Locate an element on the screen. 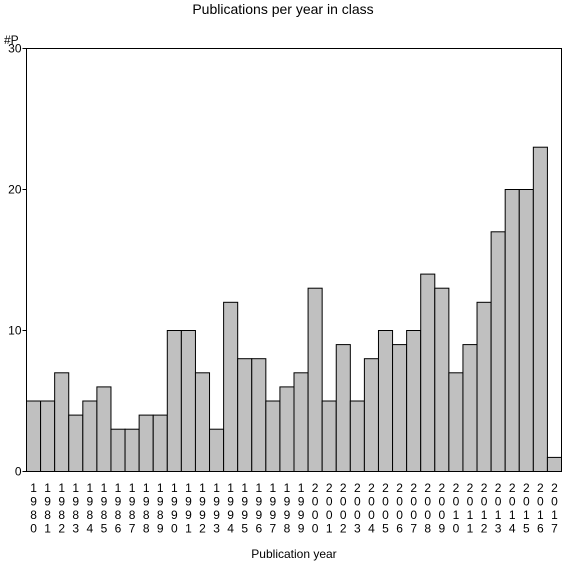 The width and height of the screenshot is (567, 567). bar-1985 is located at coordinates (104, 429).